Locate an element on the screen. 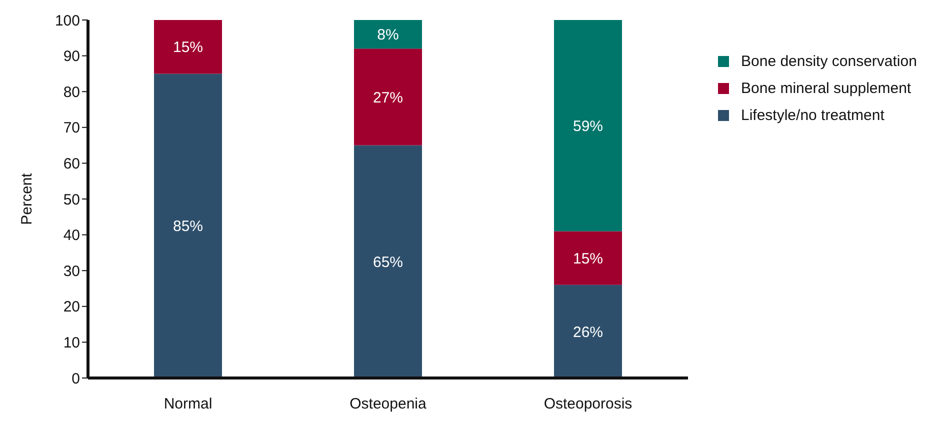 The width and height of the screenshot is (928, 429). data-label: 8% is located at coordinates (388, 35).